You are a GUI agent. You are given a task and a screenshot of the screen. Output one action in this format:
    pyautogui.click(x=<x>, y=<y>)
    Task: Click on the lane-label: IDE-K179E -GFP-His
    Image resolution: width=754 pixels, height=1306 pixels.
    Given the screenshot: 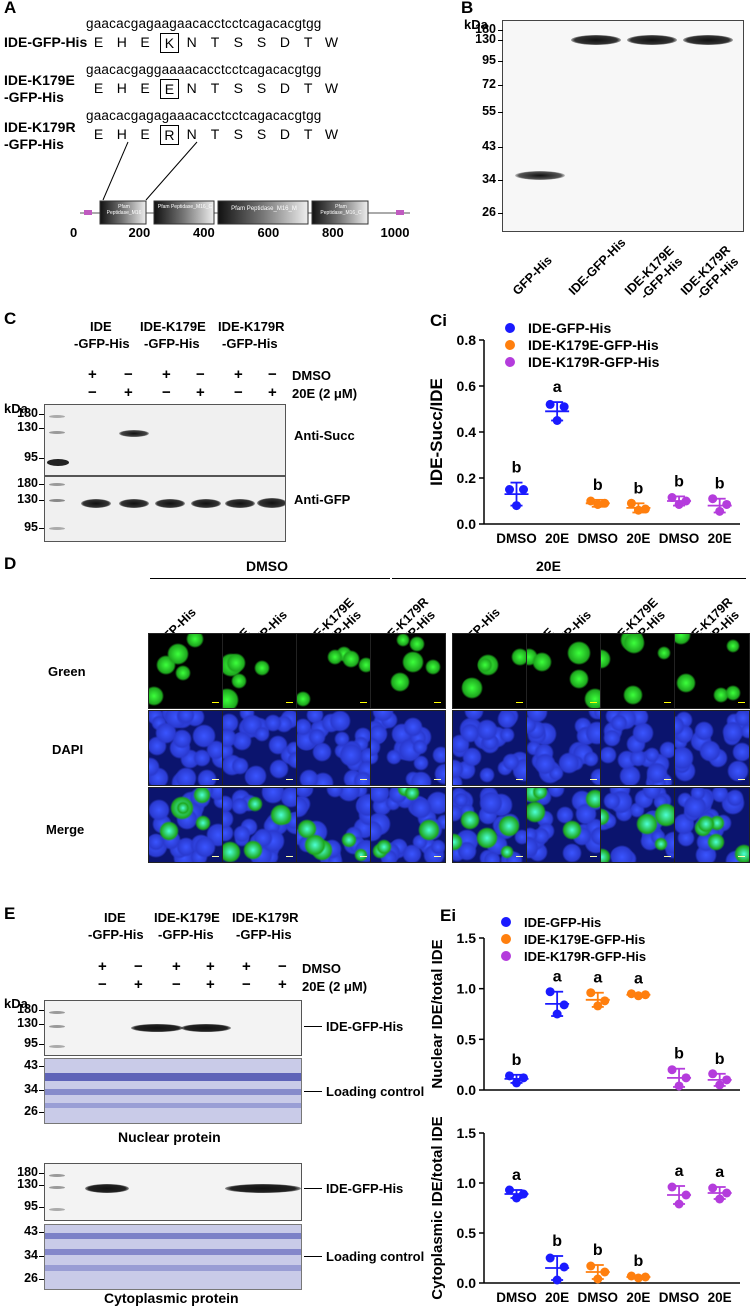 What is the action you would take?
    pyautogui.click(x=654, y=275)
    